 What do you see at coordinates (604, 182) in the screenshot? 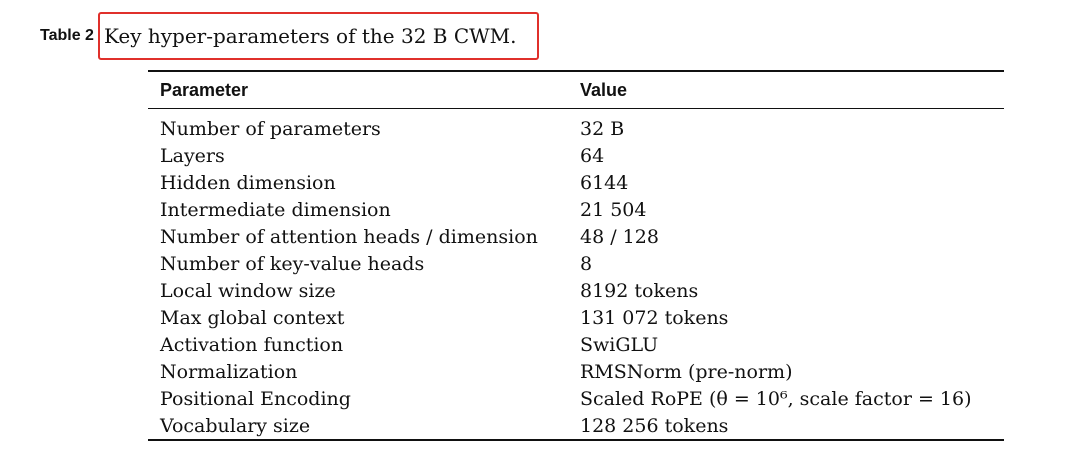
I see `value-cell: 6144` at bounding box center [604, 182].